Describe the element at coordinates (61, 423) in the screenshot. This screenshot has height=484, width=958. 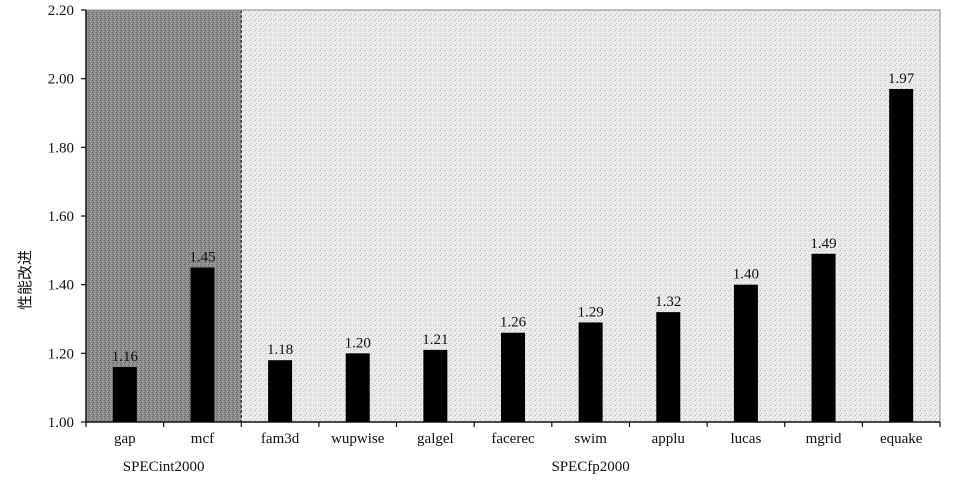
I see `y-tick-label: 1.00` at that location.